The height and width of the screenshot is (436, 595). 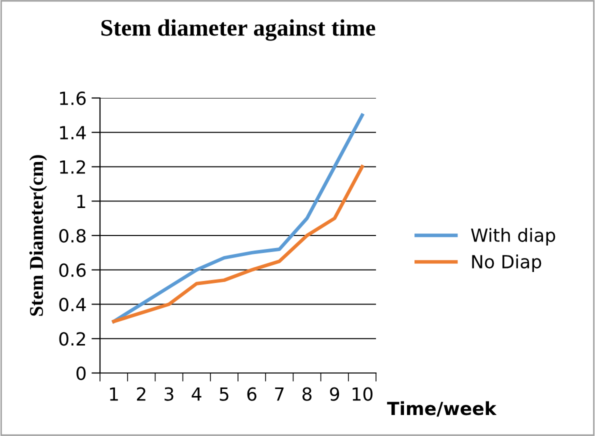 What do you see at coordinates (38, 235) in the screenshot?
I see `y-axis-title: Stem Diameter(cm)` at bounding box center [38, 235].